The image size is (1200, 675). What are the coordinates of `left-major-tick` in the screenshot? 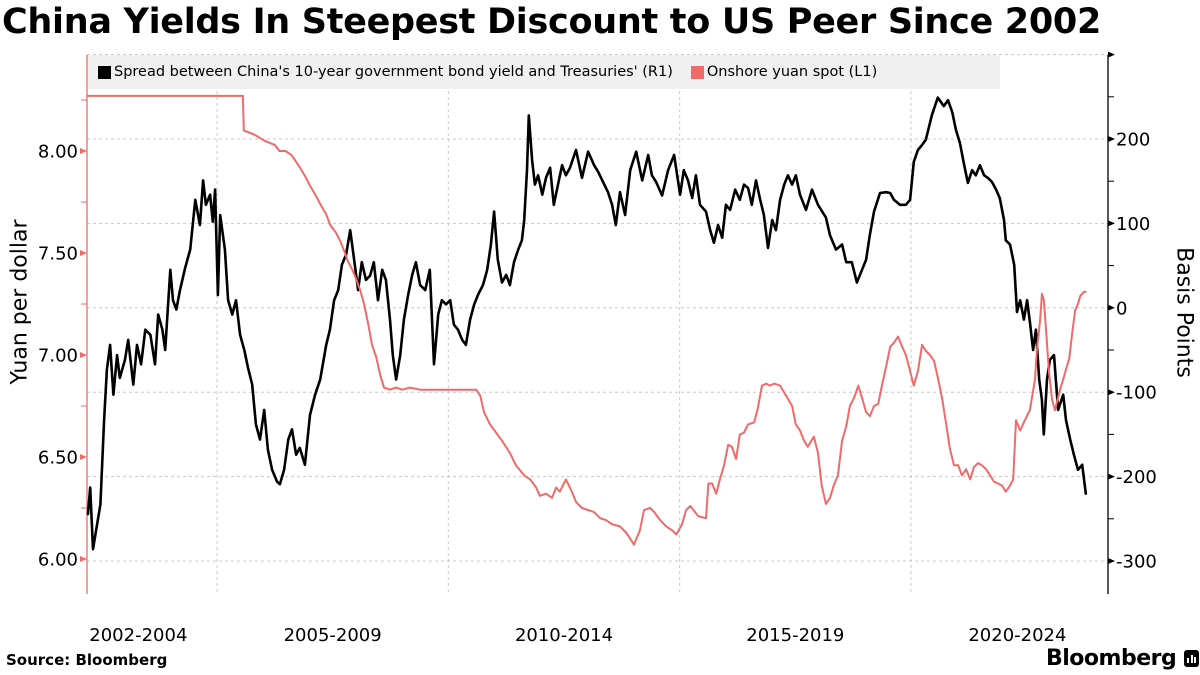 It's located at (83, 151).